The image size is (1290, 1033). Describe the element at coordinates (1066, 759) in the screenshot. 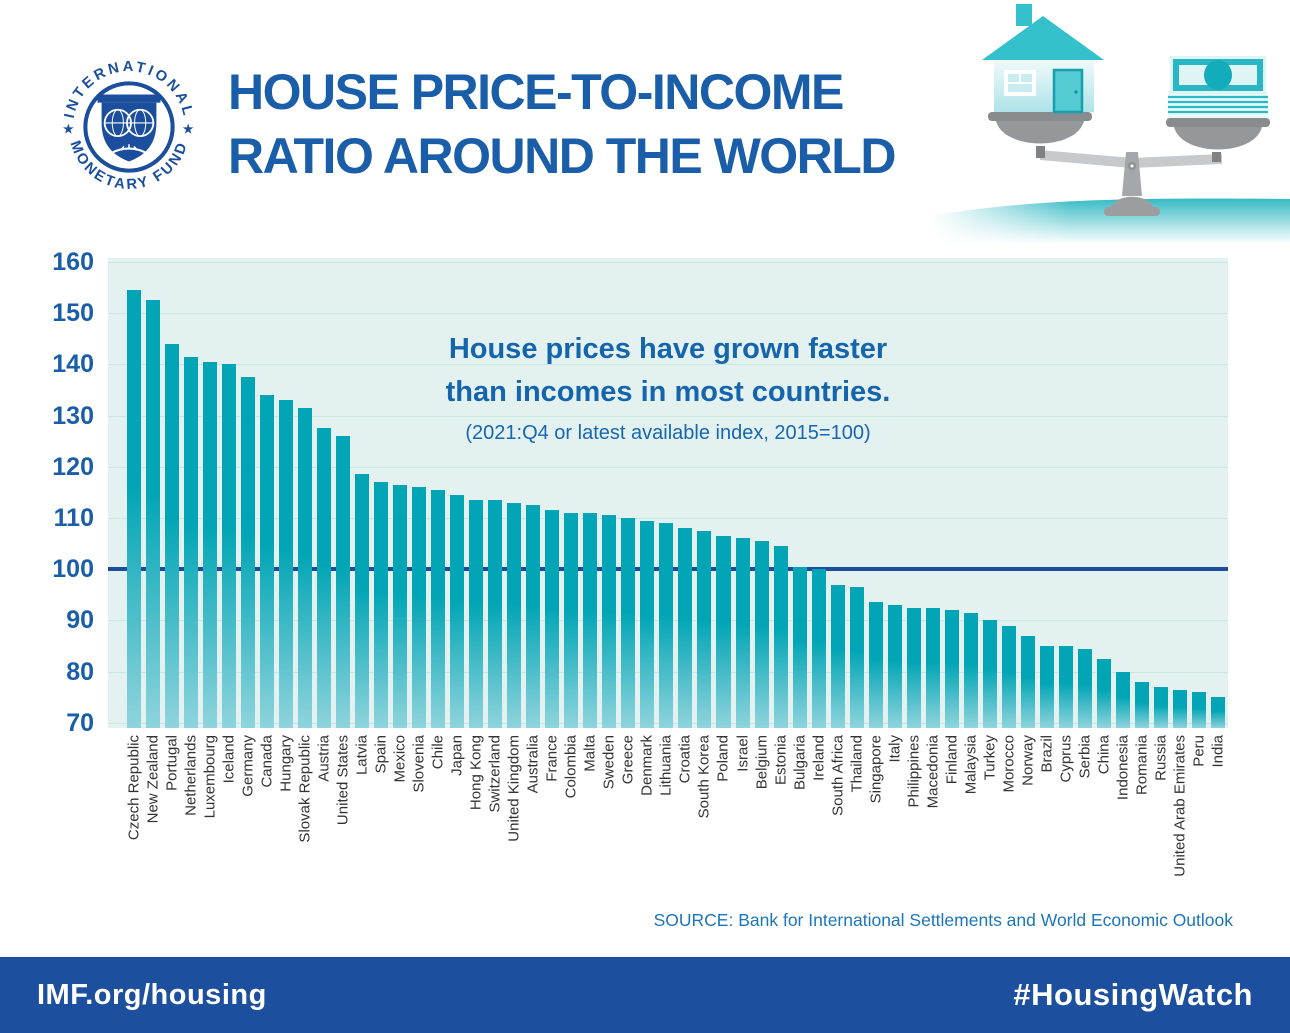

I see `x-tick-label: Cyprus` at that location.